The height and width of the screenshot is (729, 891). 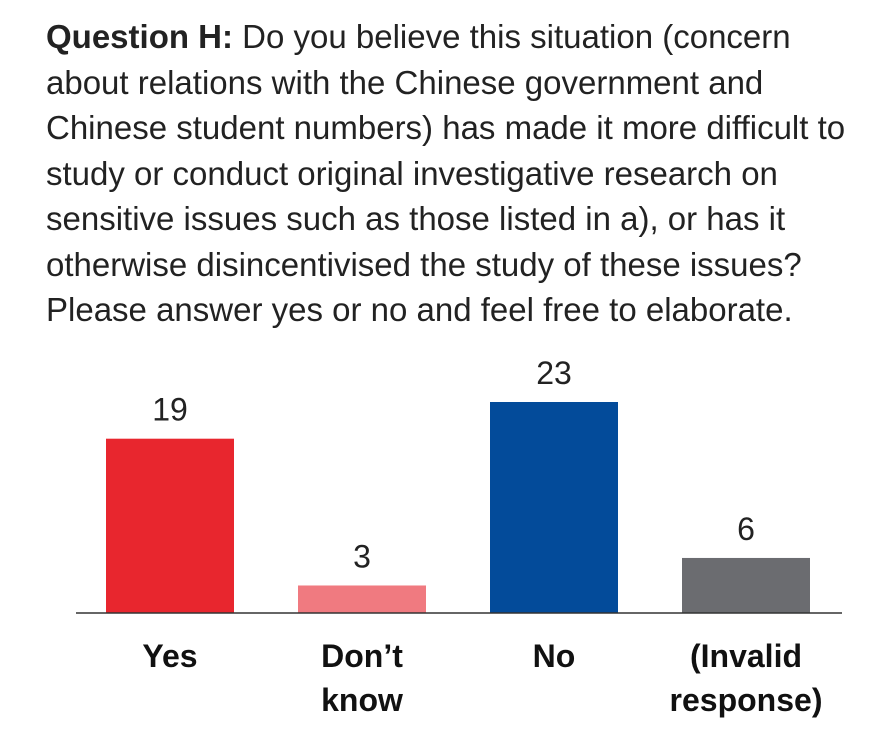 I want to click on bar-no, so click(x=554, y=507).